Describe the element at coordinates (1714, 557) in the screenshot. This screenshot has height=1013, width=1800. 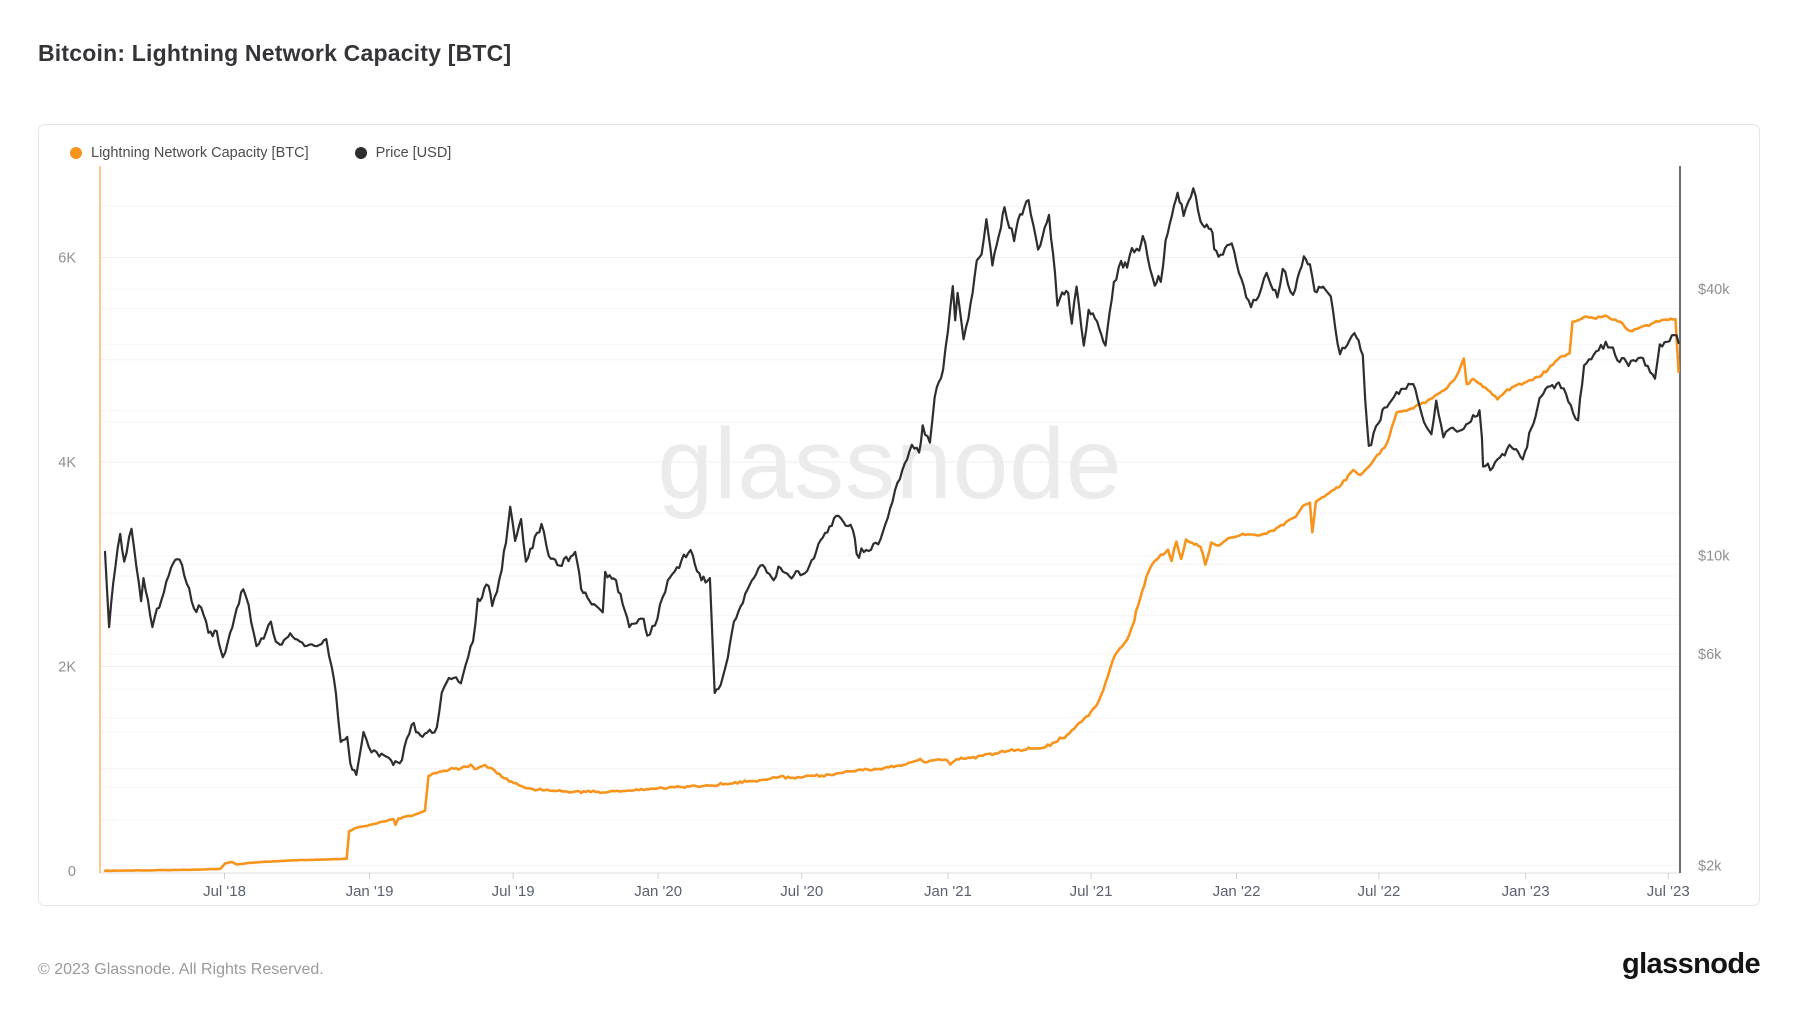
I see `right-axis-tick-label: $10k` at that location.